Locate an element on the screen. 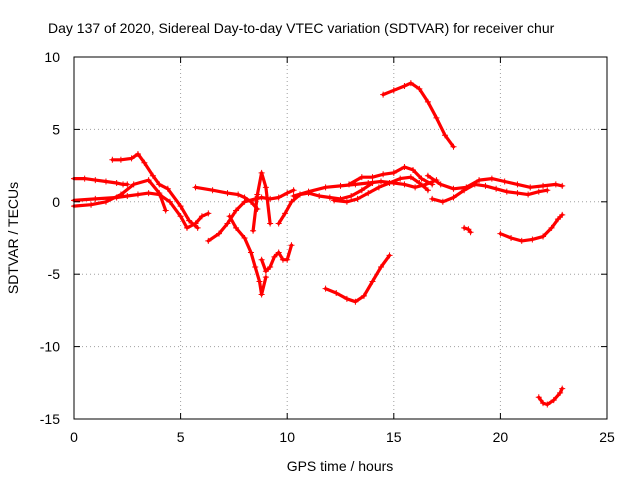  y-tick-labels: 10 5 0 -5 -10 -15 is located at coordinates (50, 238).